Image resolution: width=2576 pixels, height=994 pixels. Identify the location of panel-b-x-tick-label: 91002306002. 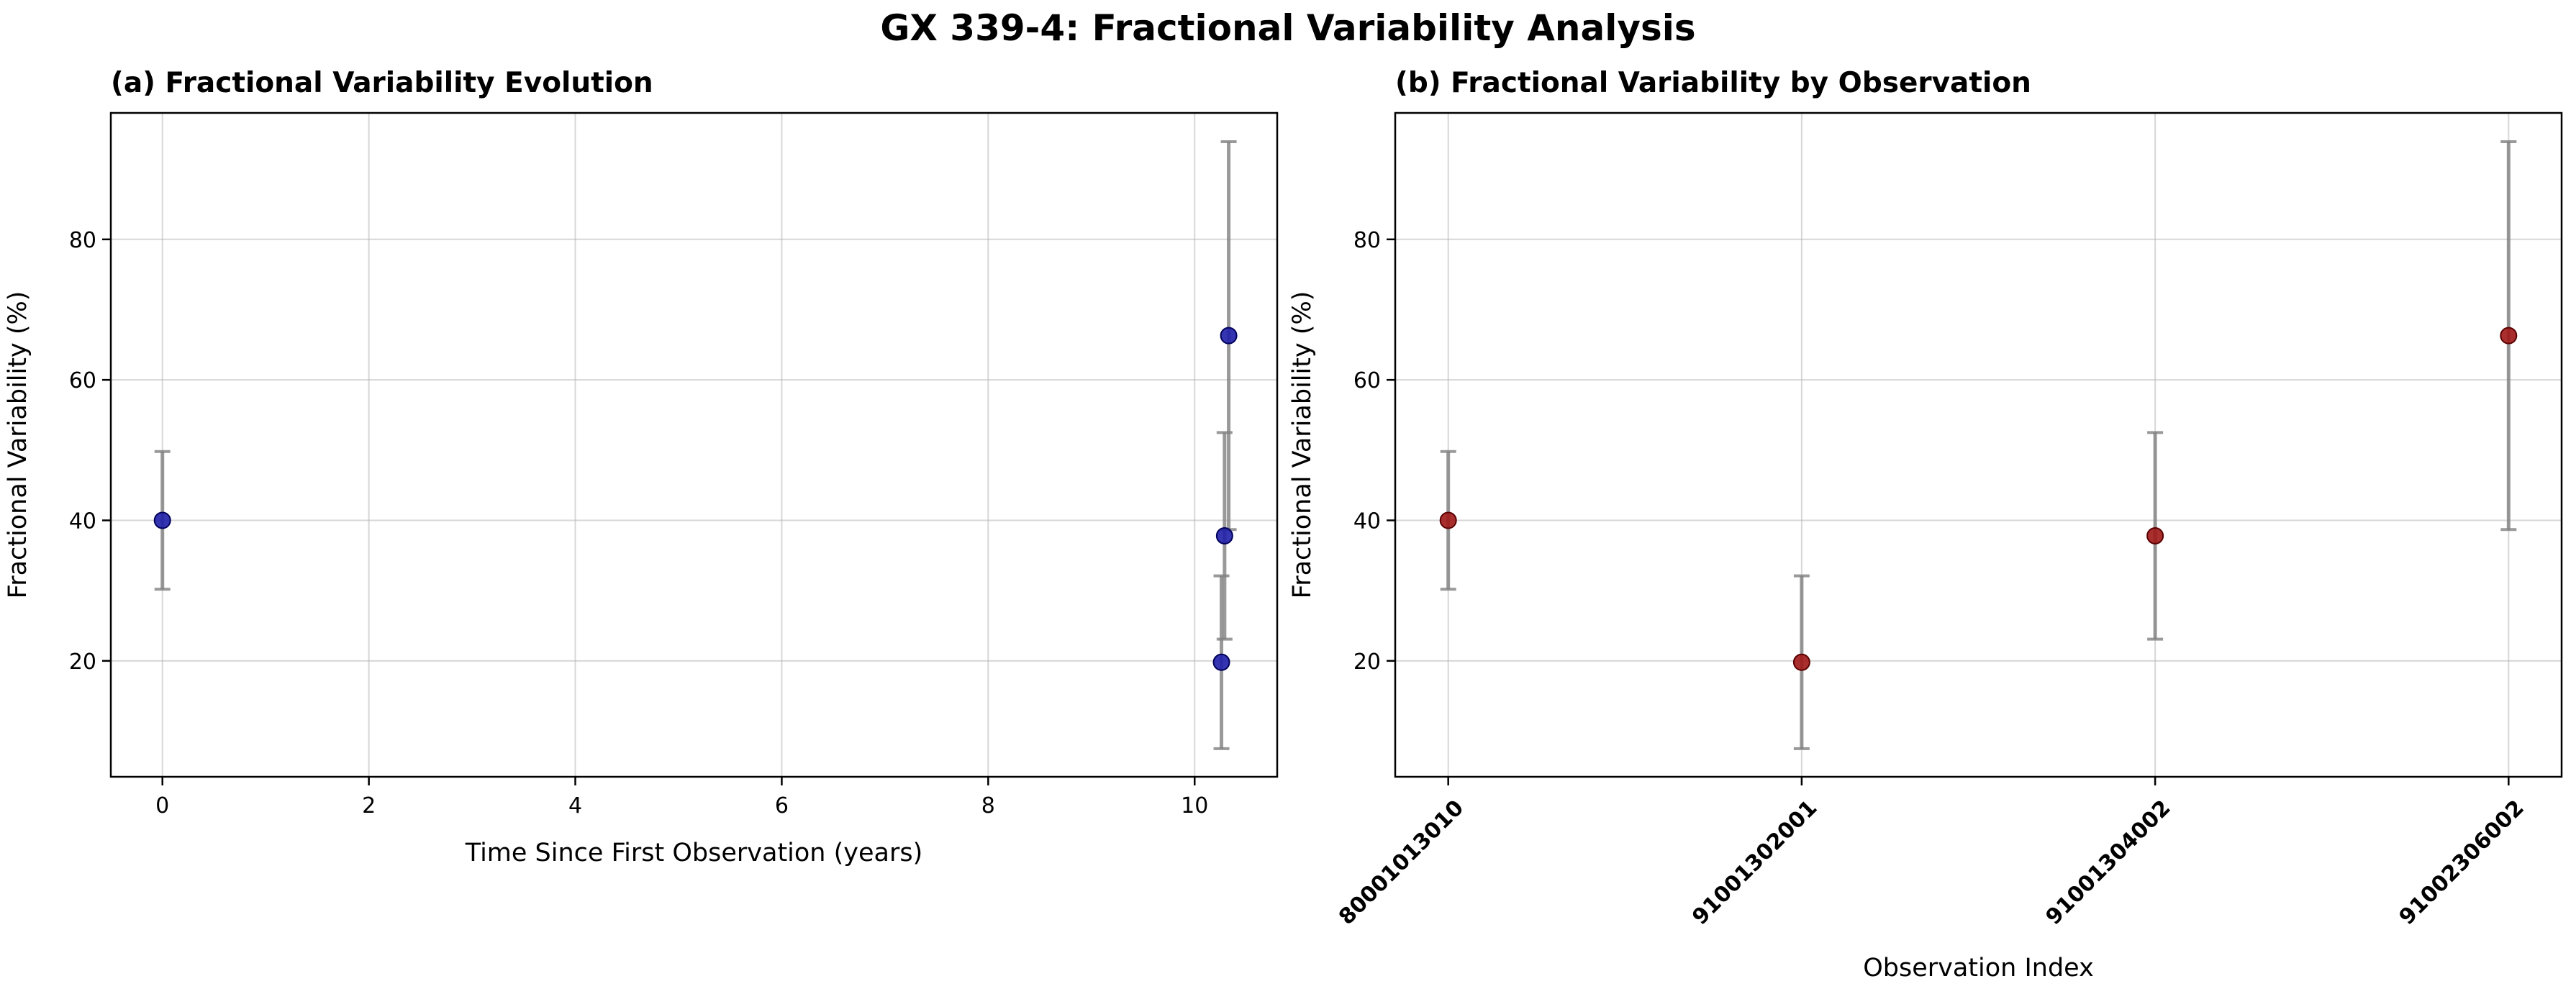
(2462, 862).